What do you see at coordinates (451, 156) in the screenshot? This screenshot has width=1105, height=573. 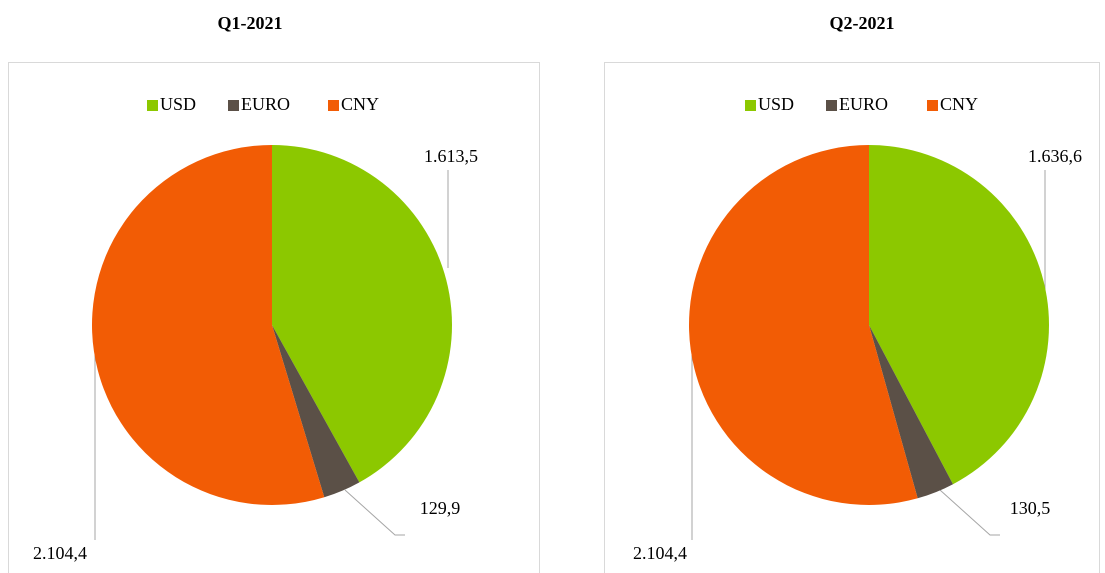 I see `data-label: 1.613,5` at bounding box center [451, 156].